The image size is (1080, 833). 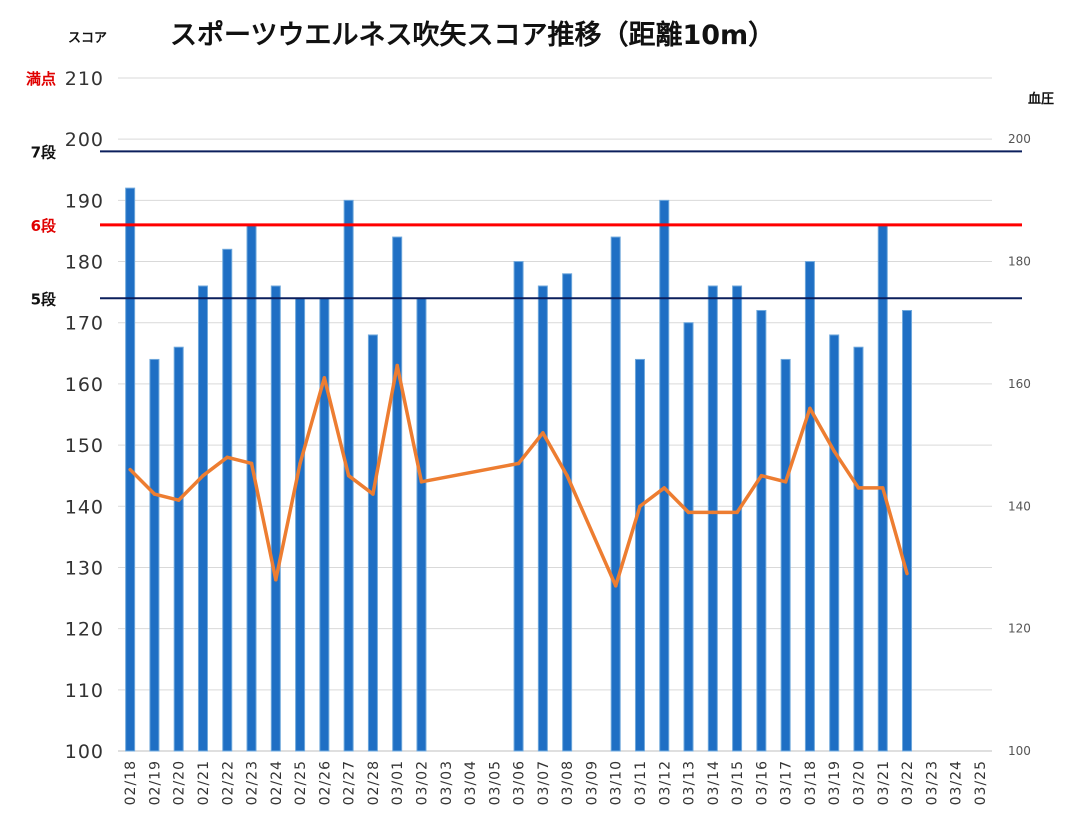 I want to click on x-tick-label: 03/20, so click(x=859, y=782).